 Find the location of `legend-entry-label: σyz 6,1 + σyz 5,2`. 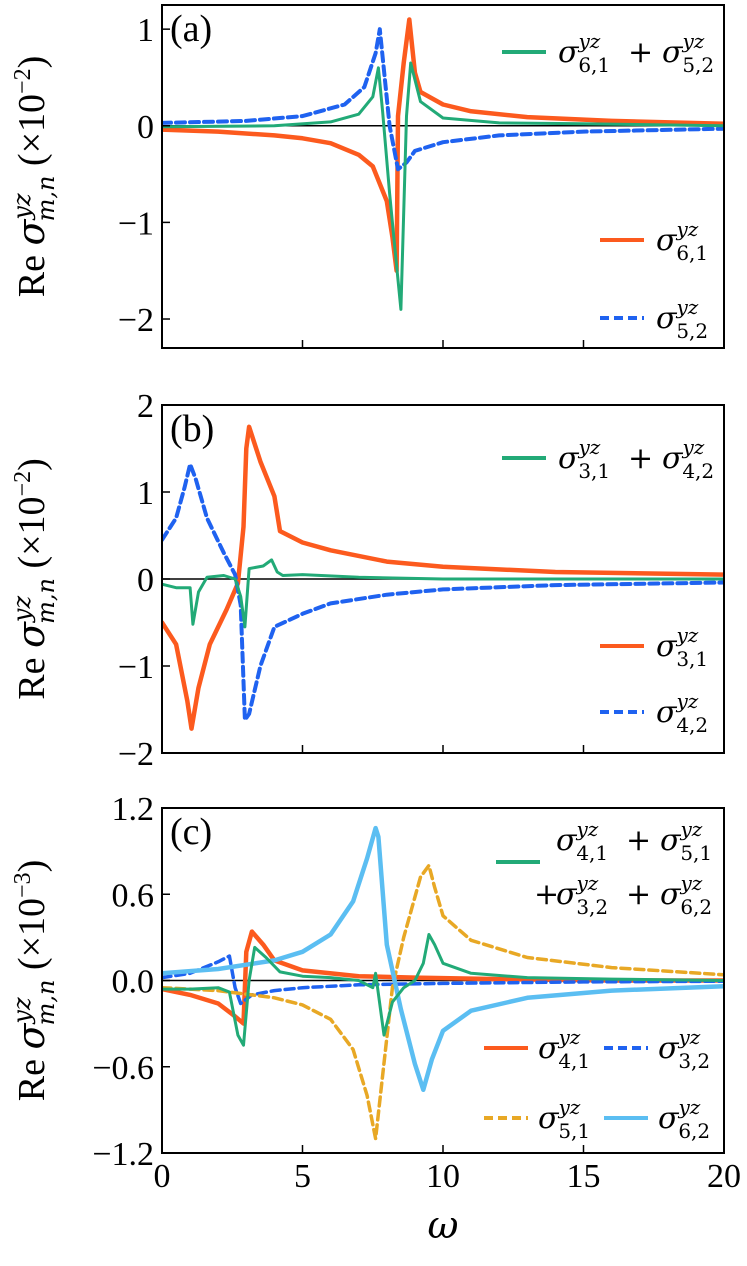

legend-entry-label: σyz 6,1 + σyz 5,2 is located at coordinates (636, 53).